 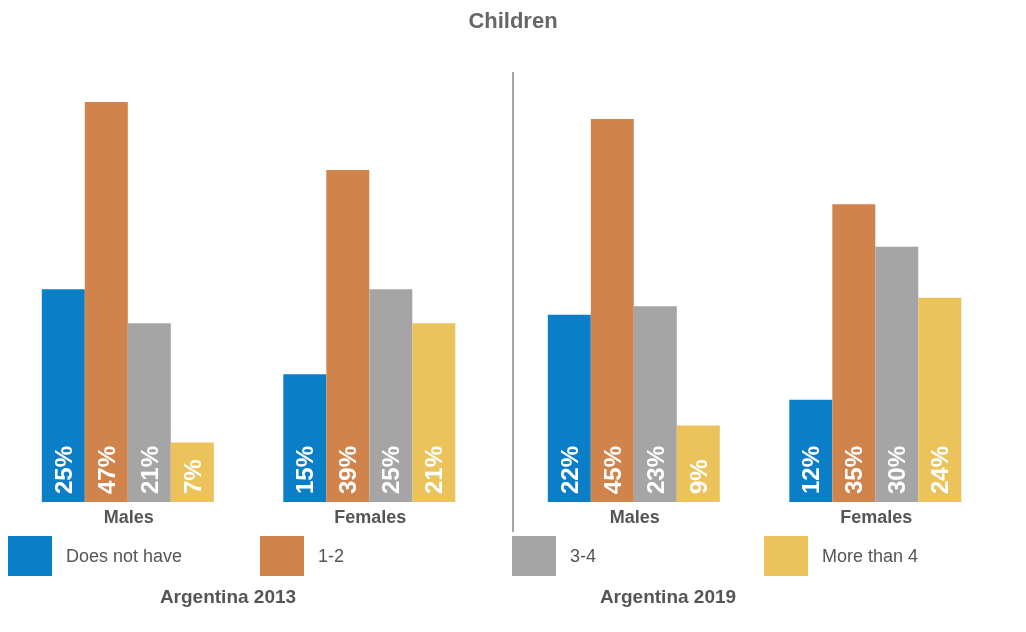 I want to click on data-label: 47%, so click(x=106, y=469).